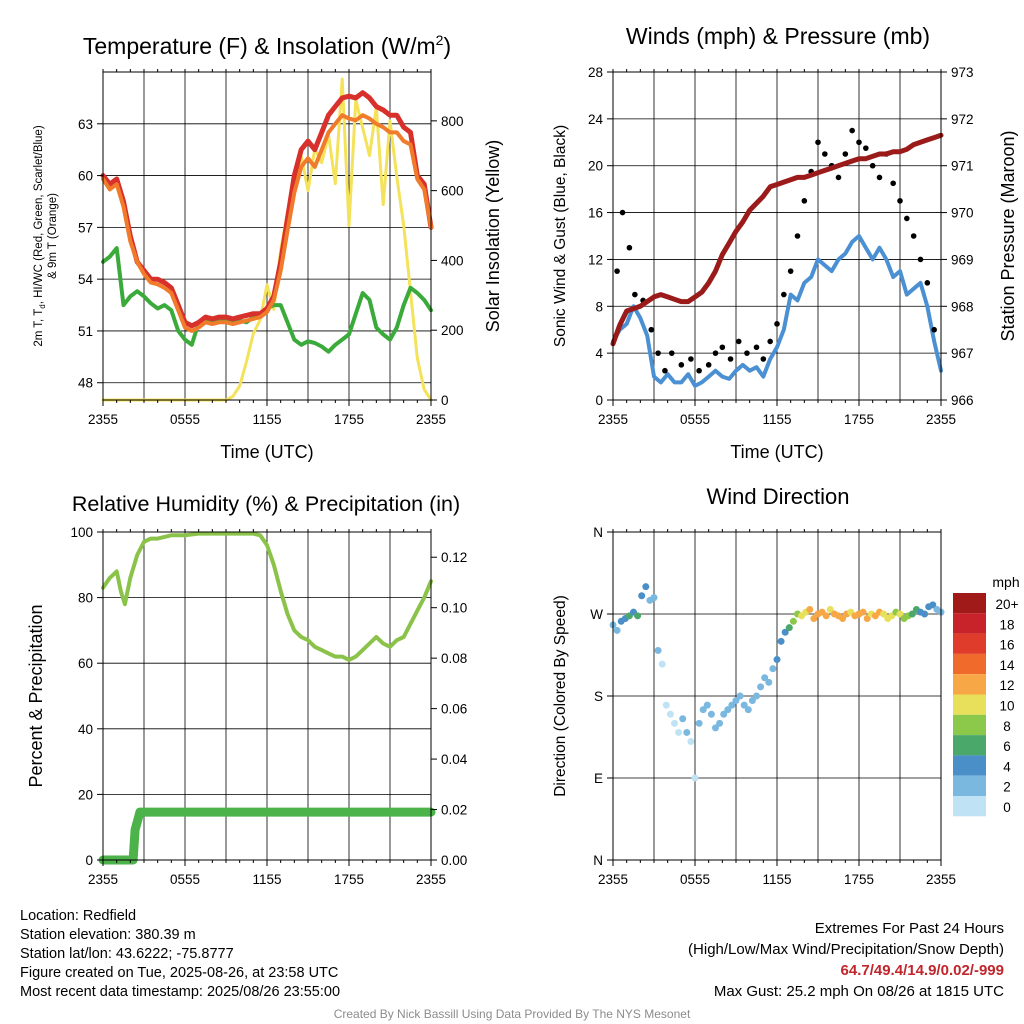  I want to click on station-elevation: Station elevation: 380.39 m, so click(108, 935).